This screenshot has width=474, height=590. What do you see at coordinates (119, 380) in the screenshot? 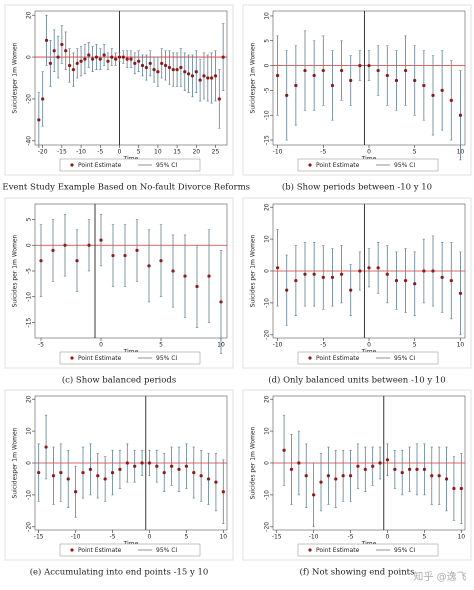
I see `caption: (c) Show balanced periods` at bounding box center [119, 380].